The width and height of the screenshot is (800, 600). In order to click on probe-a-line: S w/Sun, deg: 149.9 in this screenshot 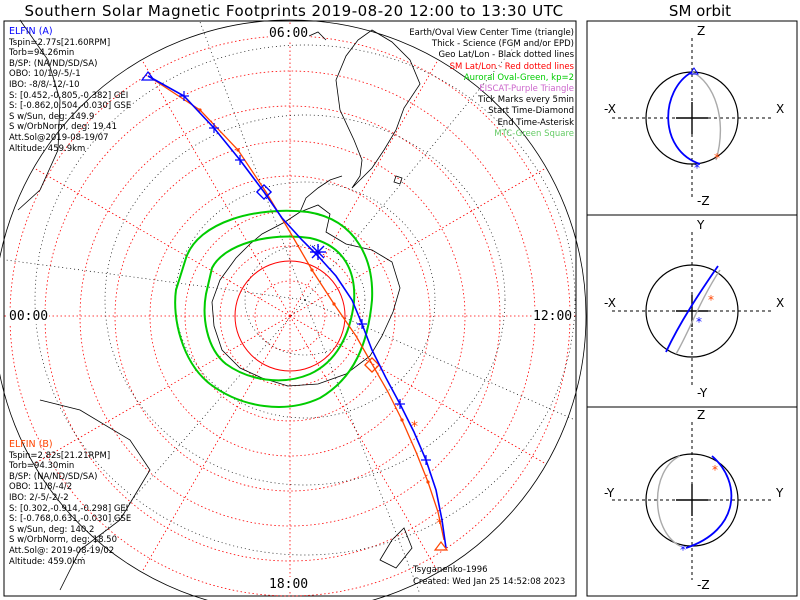, I will do `click(52, 116)`.